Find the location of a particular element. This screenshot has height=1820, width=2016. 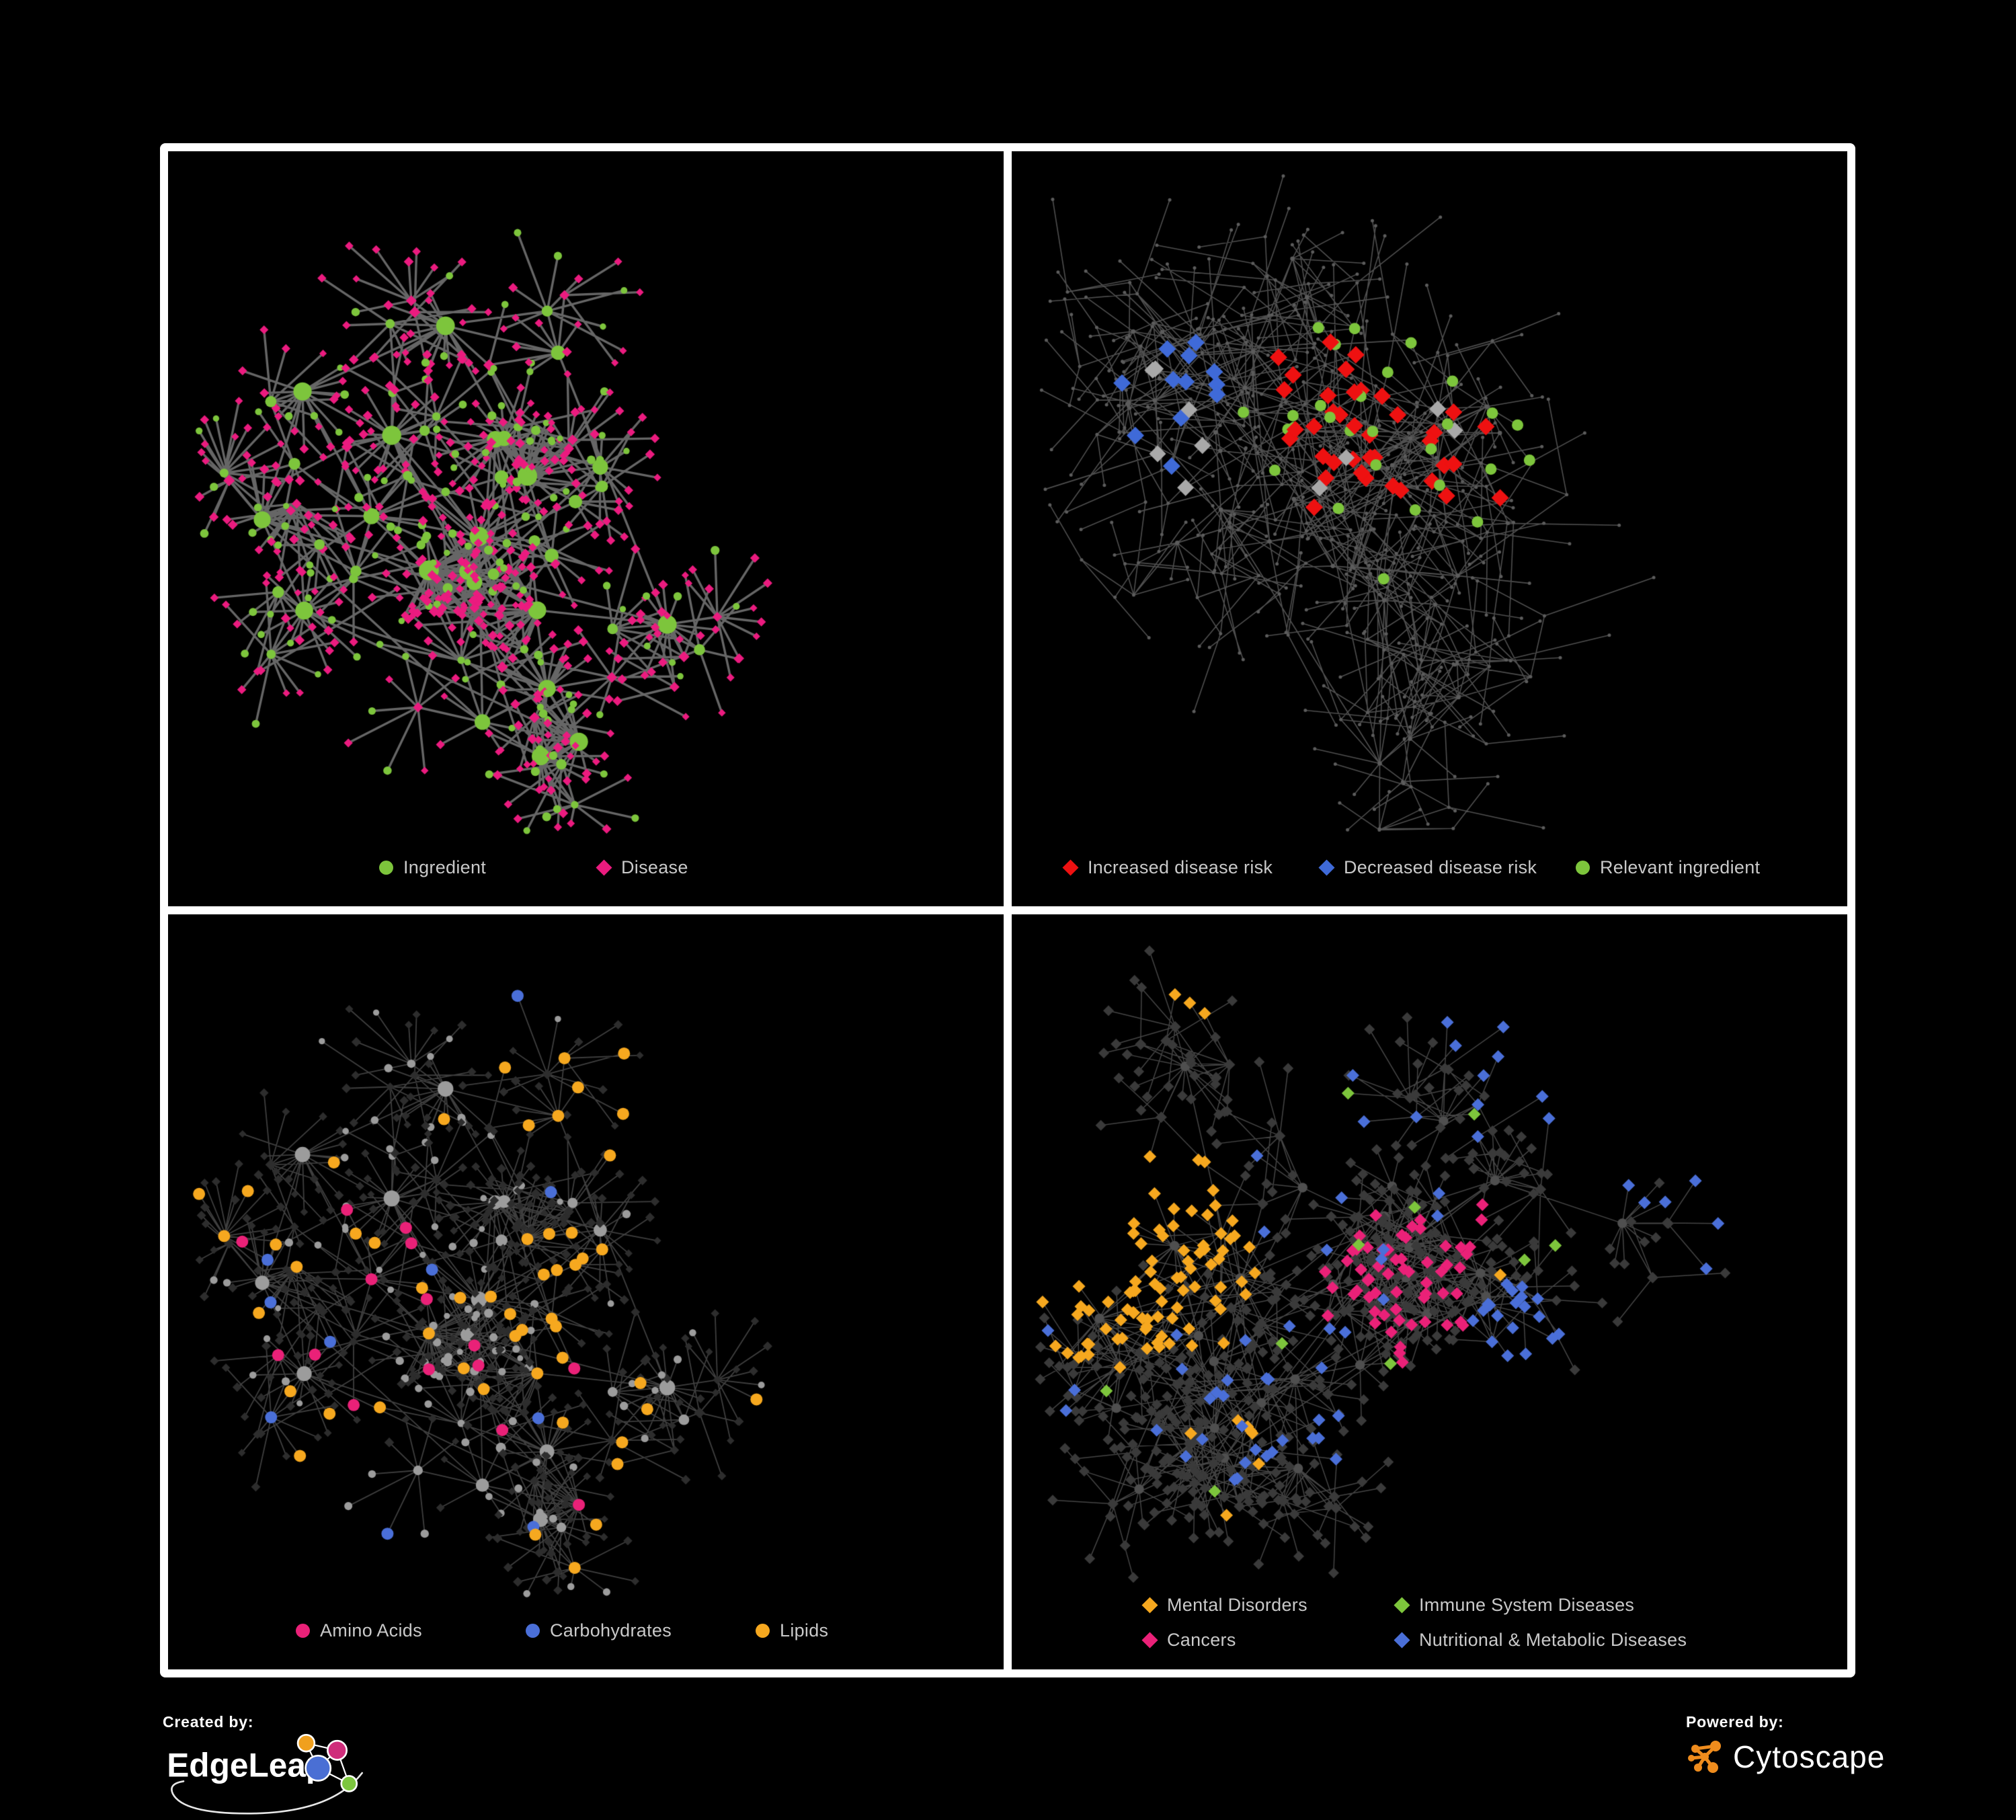

created-by-label: Created by: is located at coordinates (208, 1722).